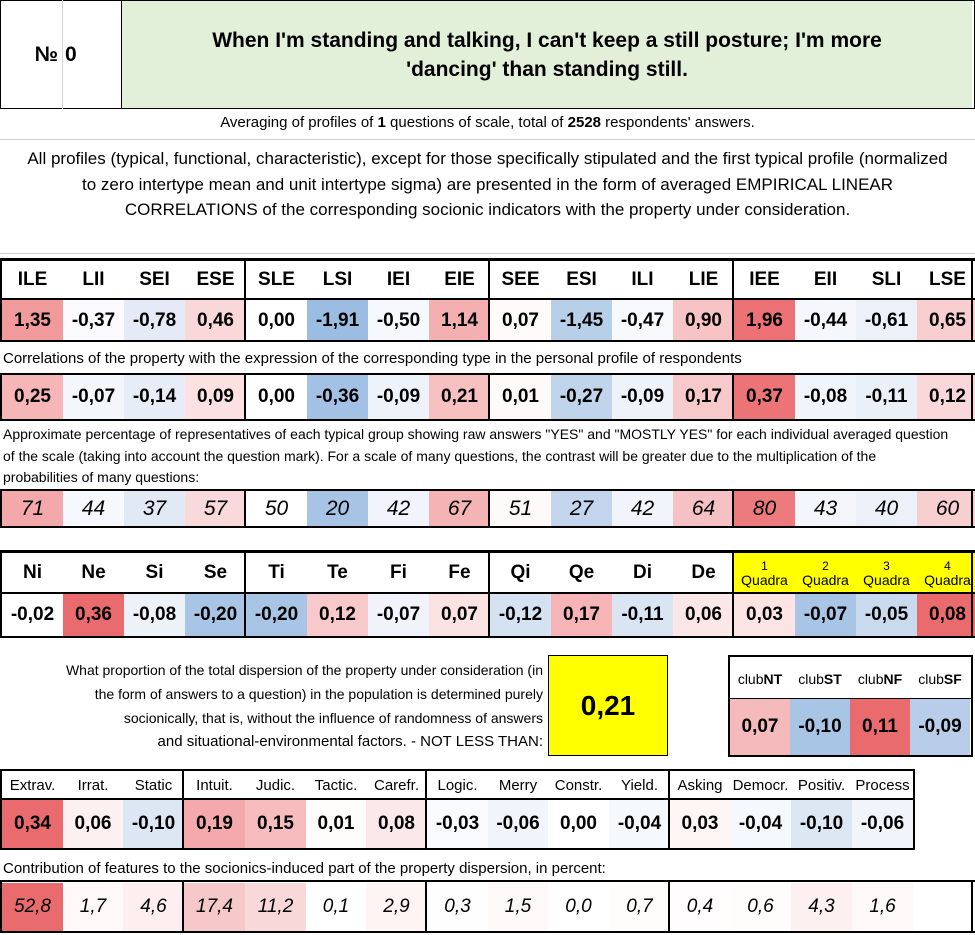 Image resolution: width=975 pixels, height=935 pixels. I want to click on function-value: 0,36, so click(93, 615).